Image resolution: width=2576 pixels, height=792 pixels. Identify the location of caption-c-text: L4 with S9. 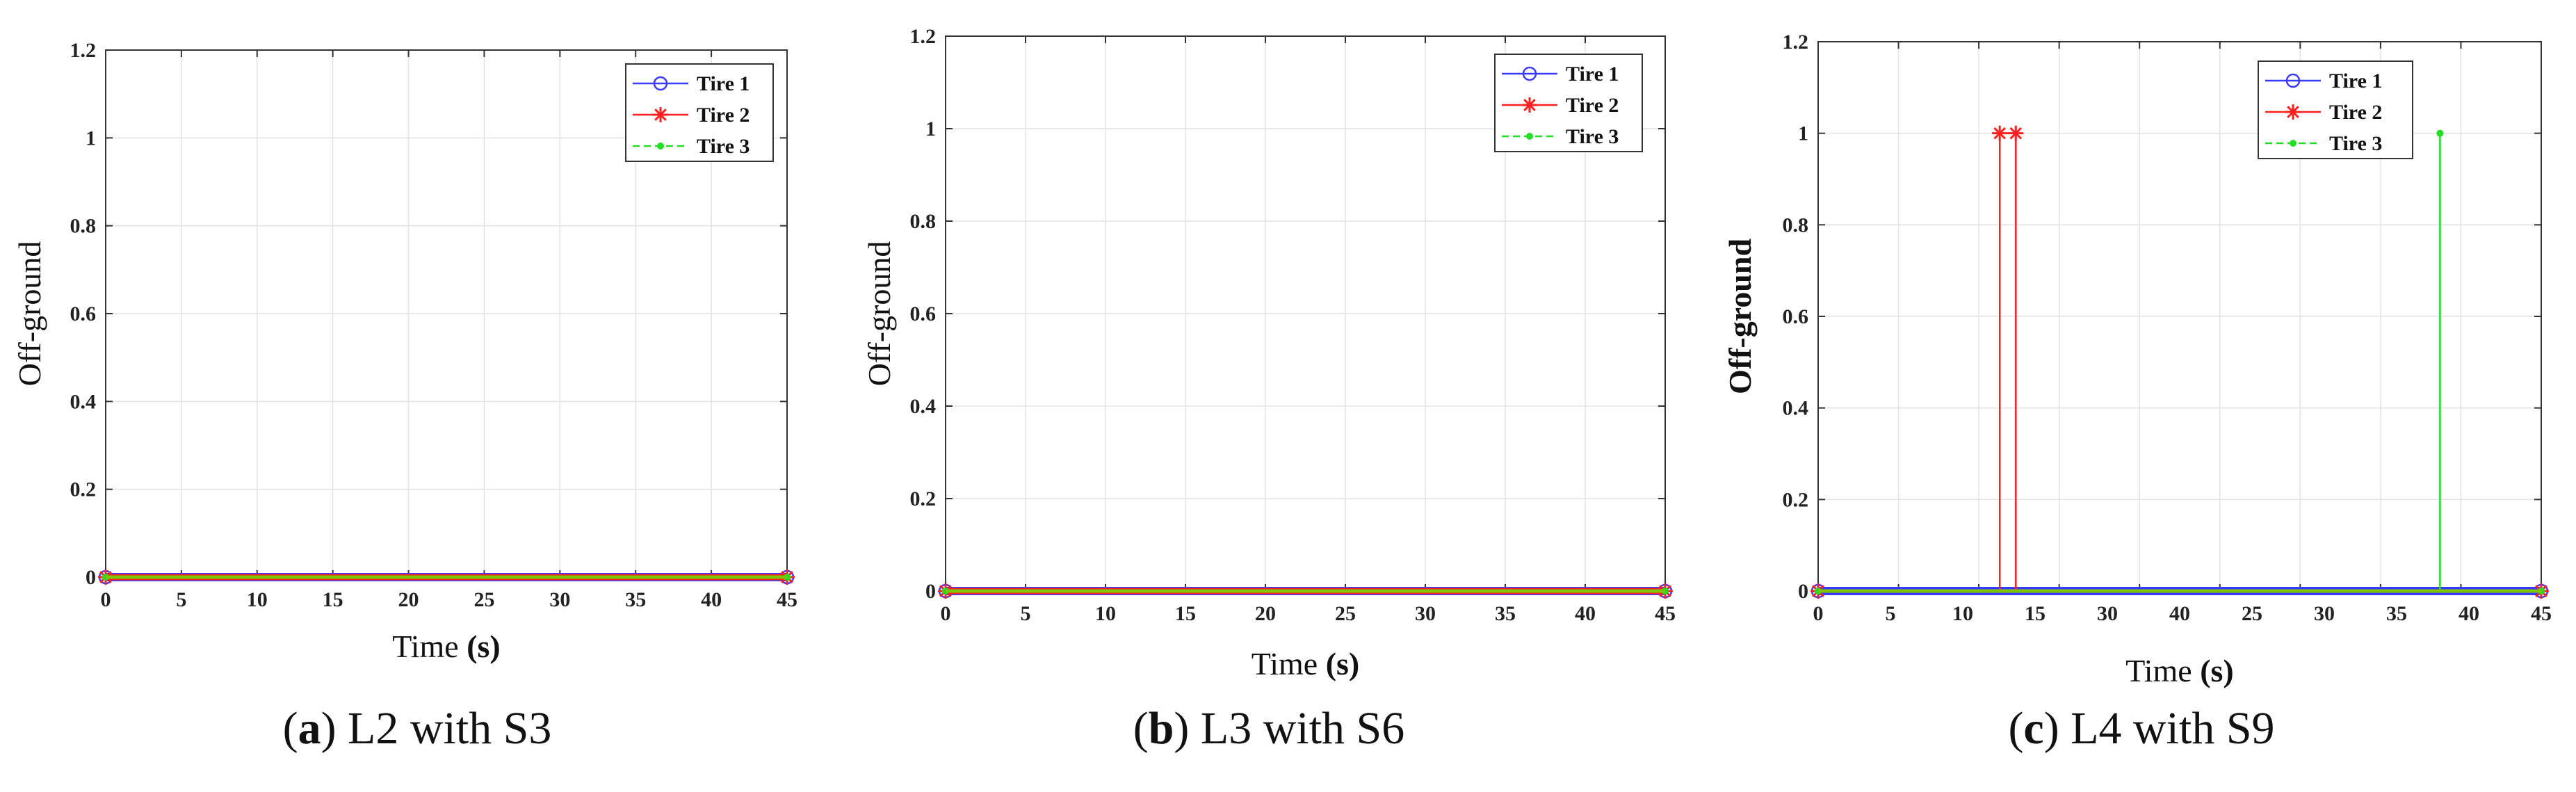
(2173, 728).